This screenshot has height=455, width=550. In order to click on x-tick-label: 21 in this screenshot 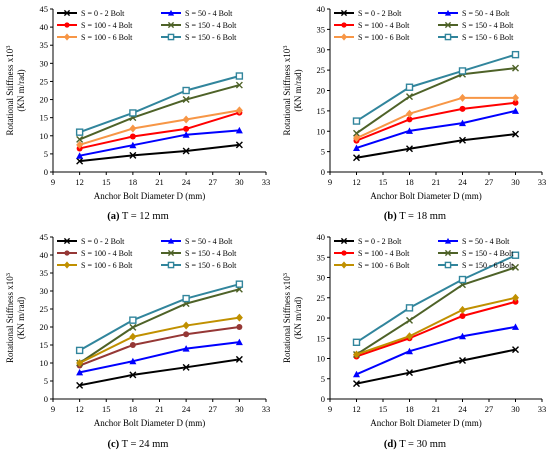, I will do `click(436, 182)`.